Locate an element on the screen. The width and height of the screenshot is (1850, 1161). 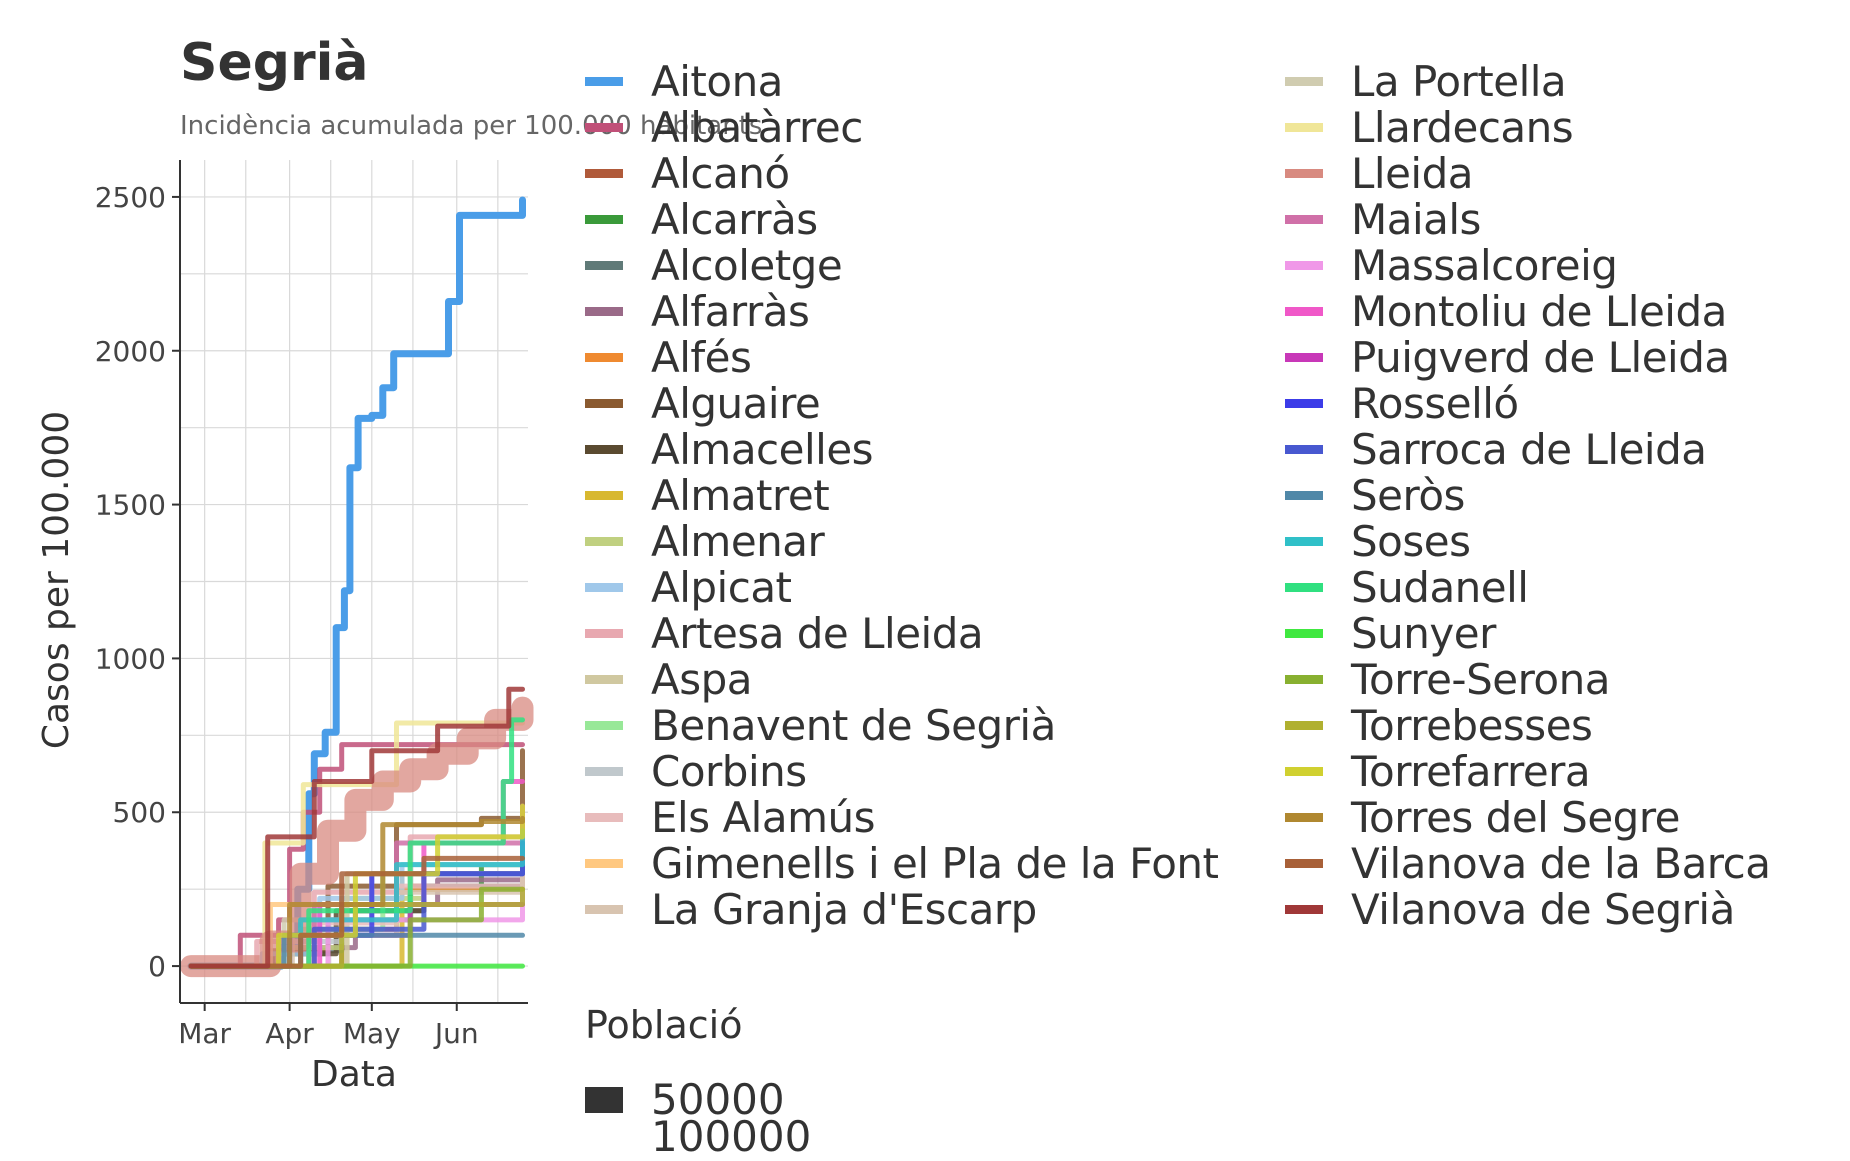
y-tick-label: 2000 is located at coordinates (130, 351).